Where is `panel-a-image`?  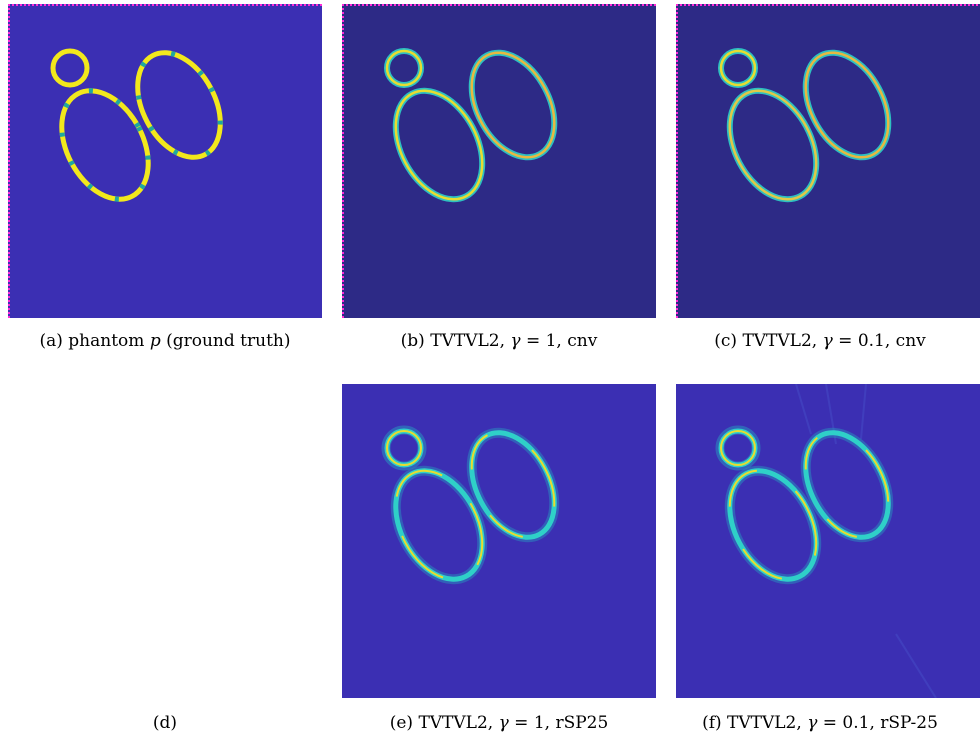
panel-a-image is located at coordinates (165, 161).